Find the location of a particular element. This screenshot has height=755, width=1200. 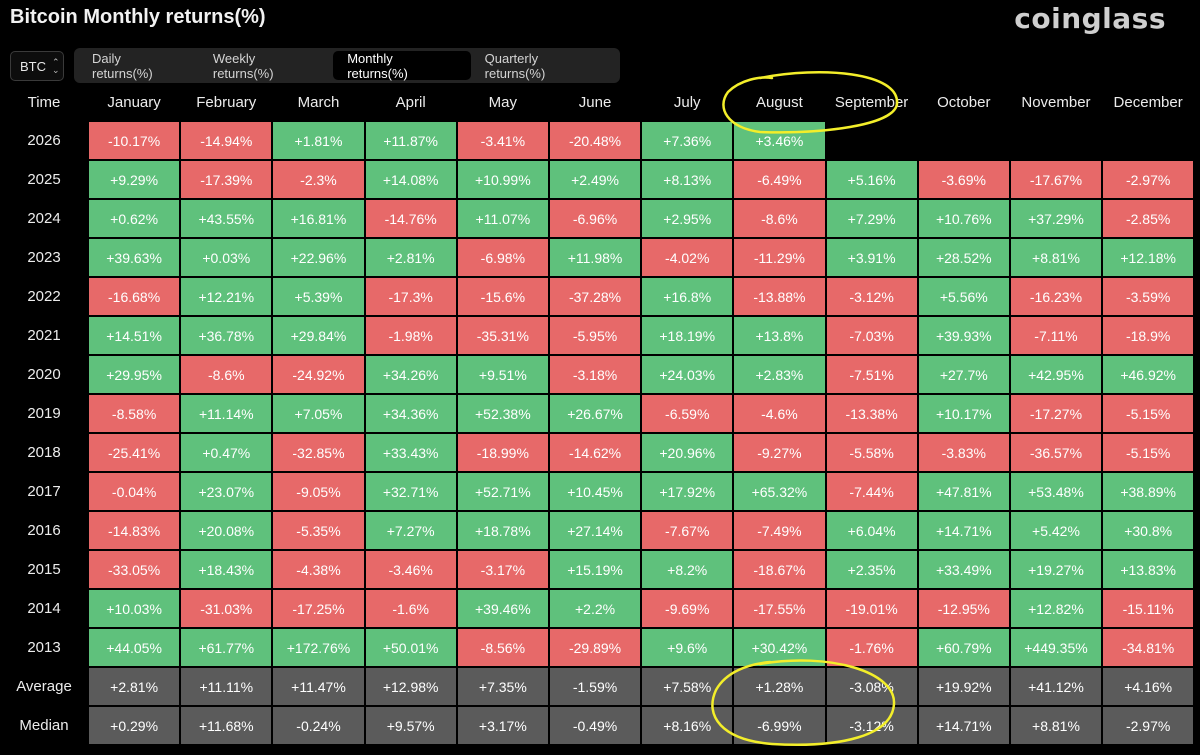

return-cell: -12.95% is located at coordinates (963, 608).